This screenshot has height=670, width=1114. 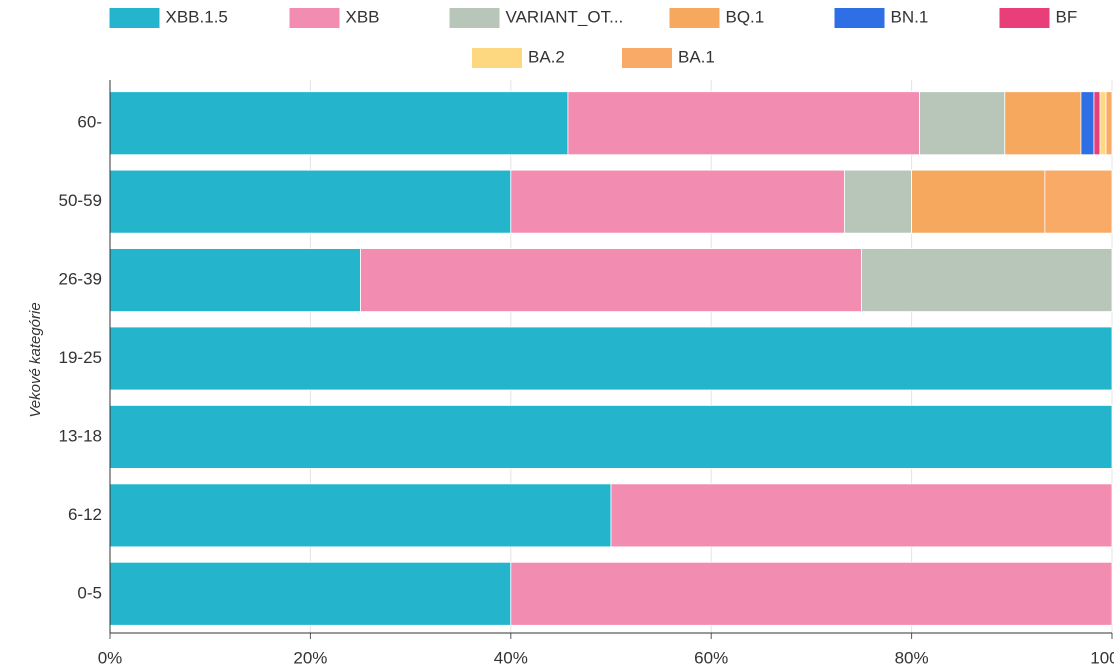 What do you see at coordinates (912, 657) in the screenshot?
I see `x-tick-label: 80%` at bounding box center [912, 657].